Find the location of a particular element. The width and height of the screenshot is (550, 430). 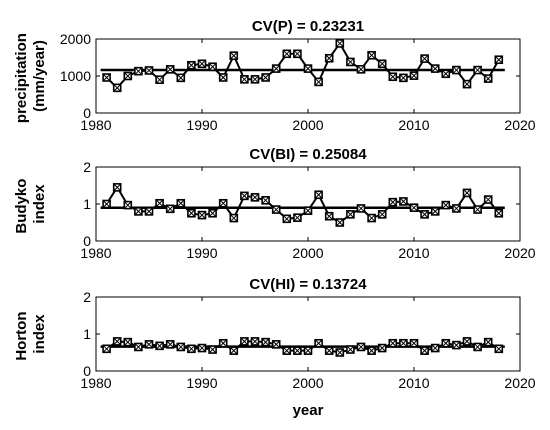

series-line is located at coordinates (302, 204).